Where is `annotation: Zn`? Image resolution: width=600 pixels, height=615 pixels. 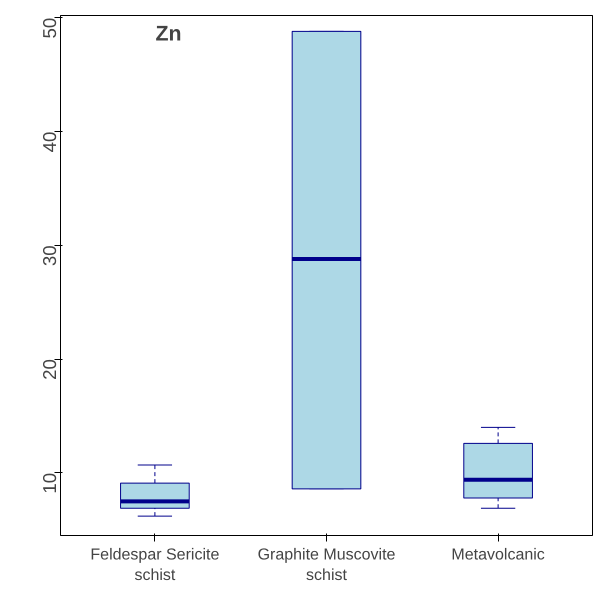
annotation: Zn is located at coordinates (169, 34).